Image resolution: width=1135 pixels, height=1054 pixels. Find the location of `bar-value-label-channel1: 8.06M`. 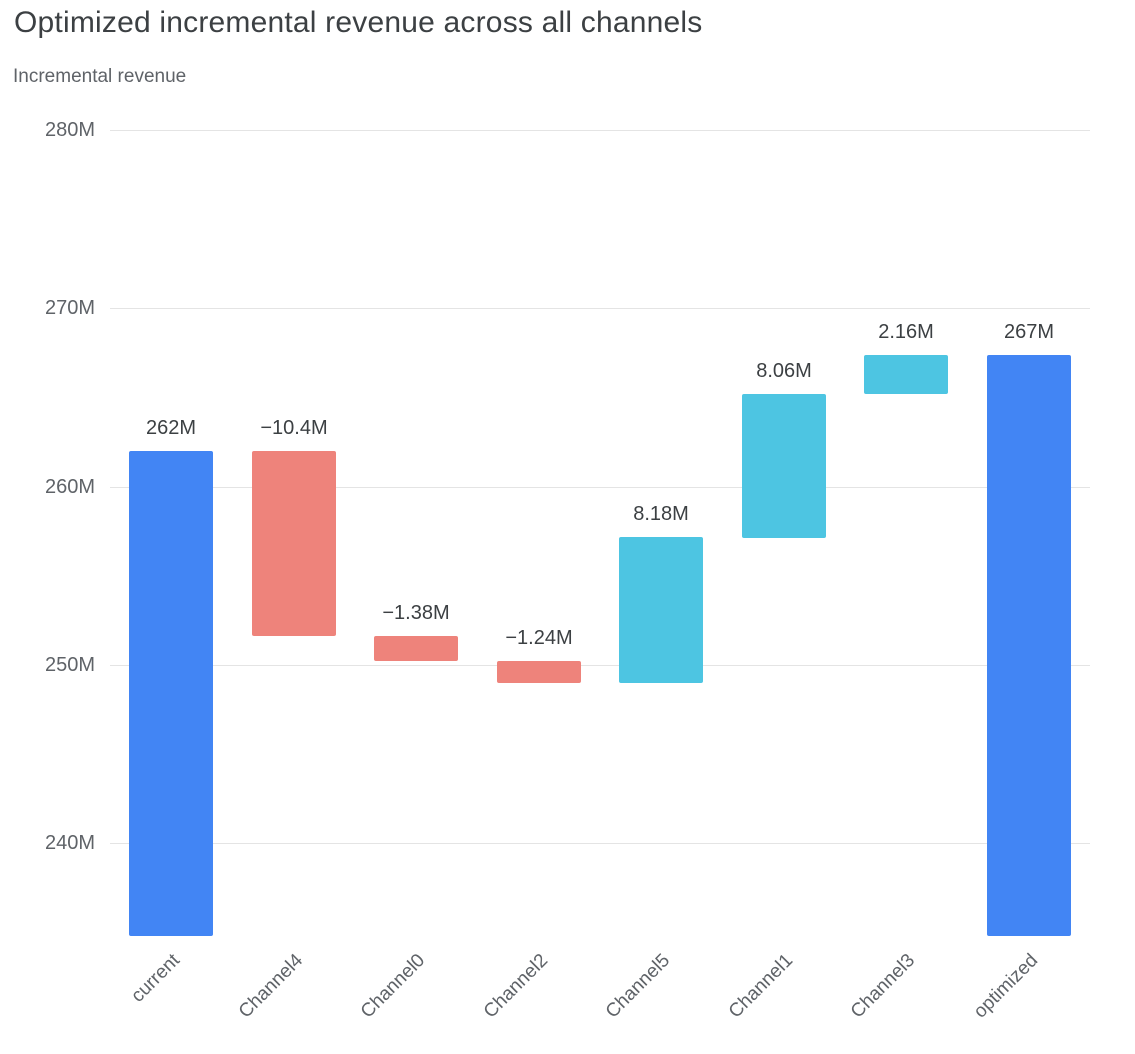

bar-value-label-channel1: 8.06M is located at coordinates (784, 371).